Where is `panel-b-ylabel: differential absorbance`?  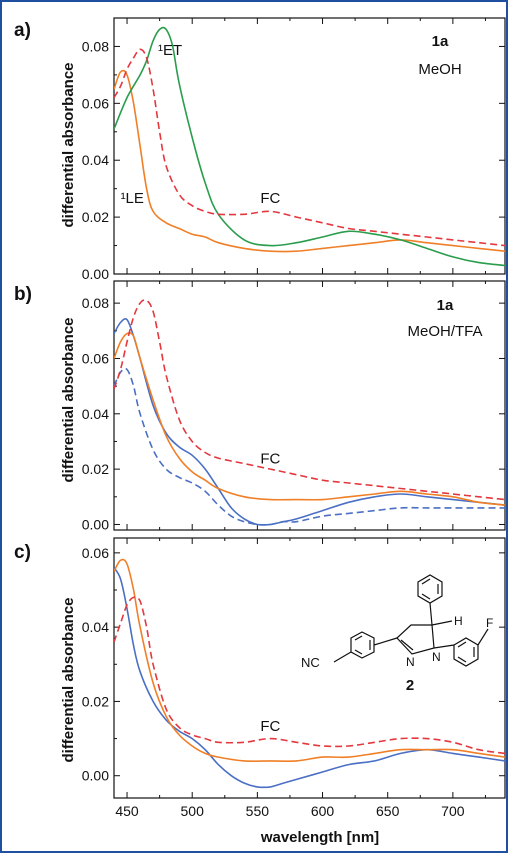
panel-b-ylabel: differential absorbance is located at coordinates (68, 399).